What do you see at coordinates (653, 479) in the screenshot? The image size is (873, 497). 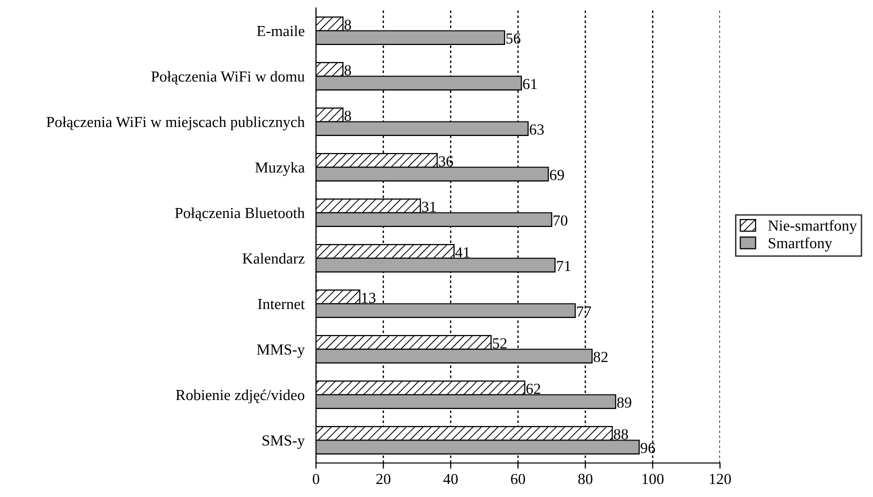 I see `x-tick-label: 100` at bounding box center [653, 479].